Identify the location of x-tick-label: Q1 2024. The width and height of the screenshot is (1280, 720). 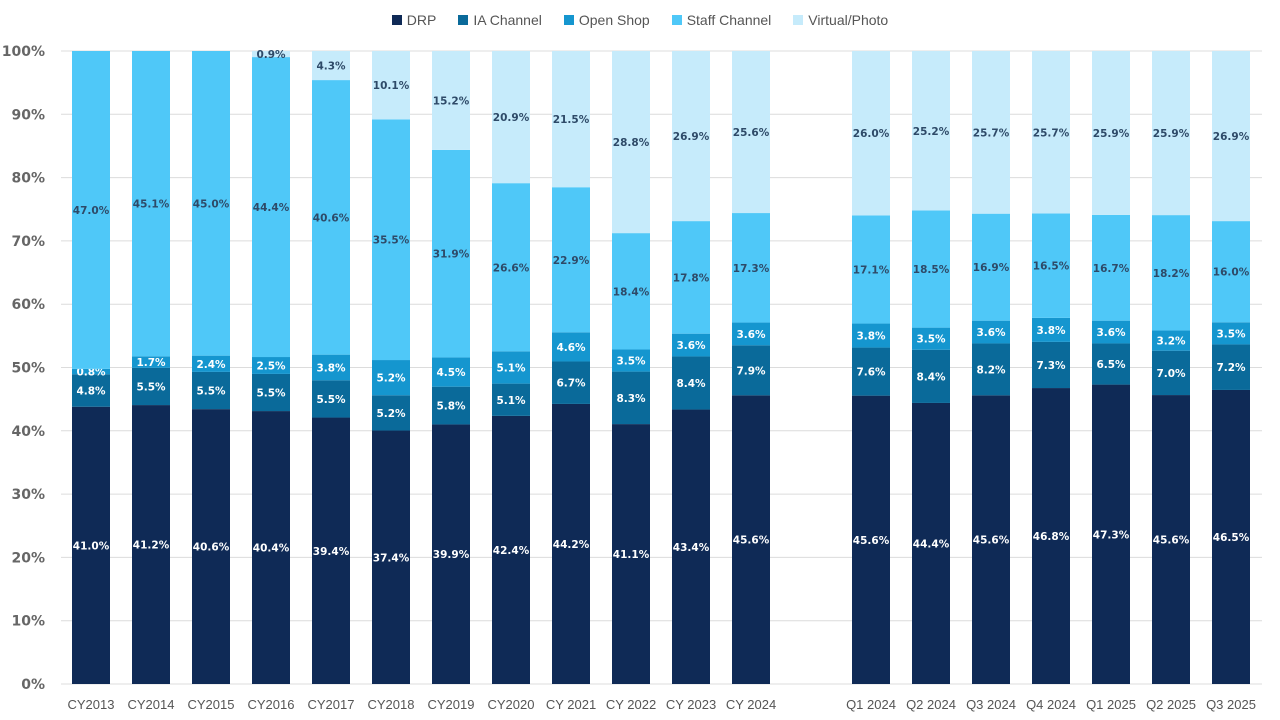
(871, 704).